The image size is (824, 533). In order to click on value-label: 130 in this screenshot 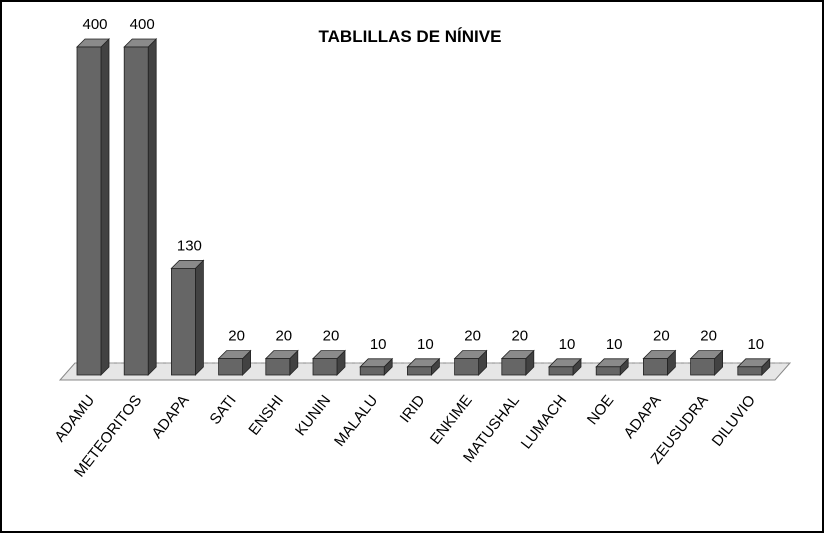, I will do `click(189, 245)`.